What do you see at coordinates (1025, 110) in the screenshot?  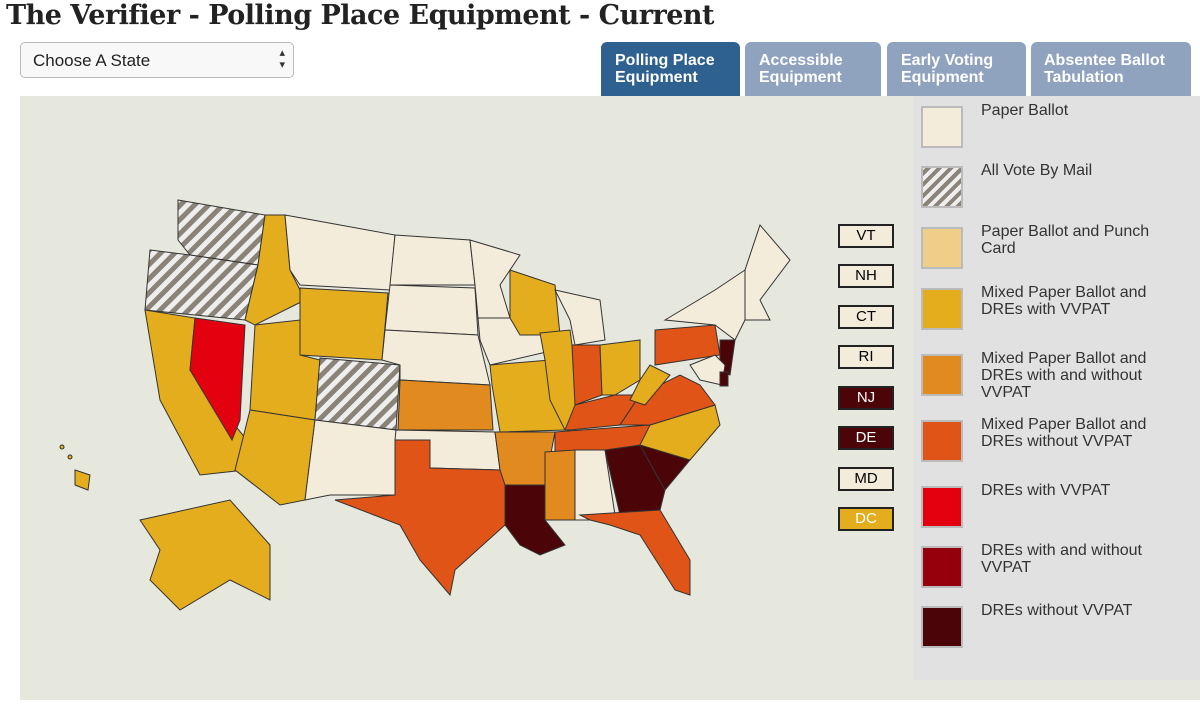 I see `legend-label: Paper Ballot` at bounding box center [1025, 110].